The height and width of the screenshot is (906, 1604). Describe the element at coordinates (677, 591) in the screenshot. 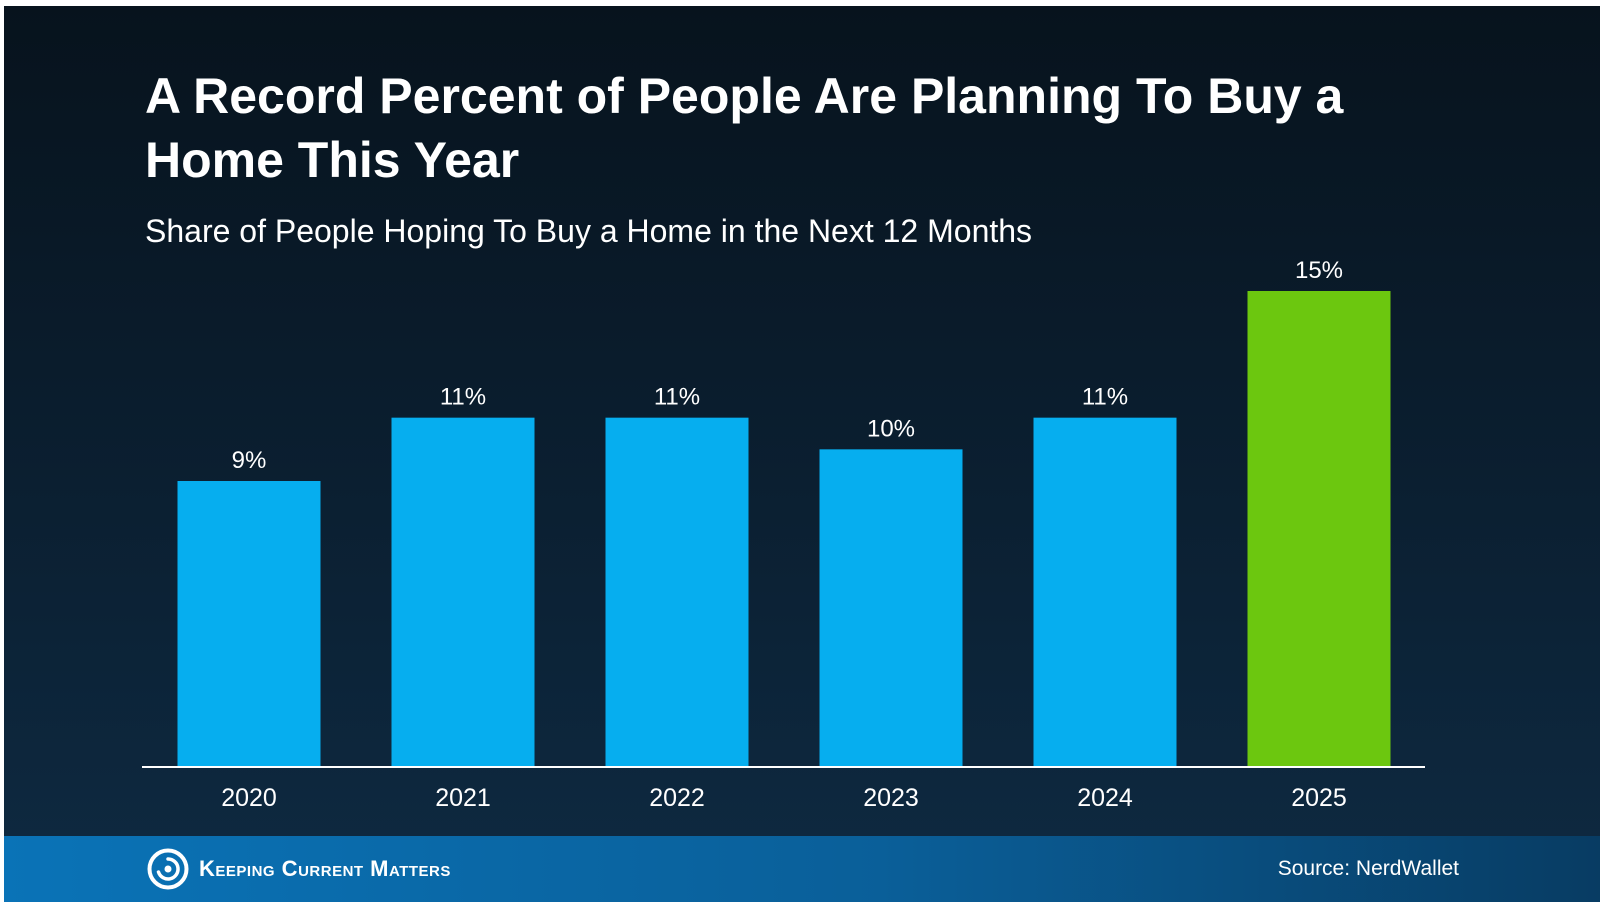

I see `bar-2022` at that location.